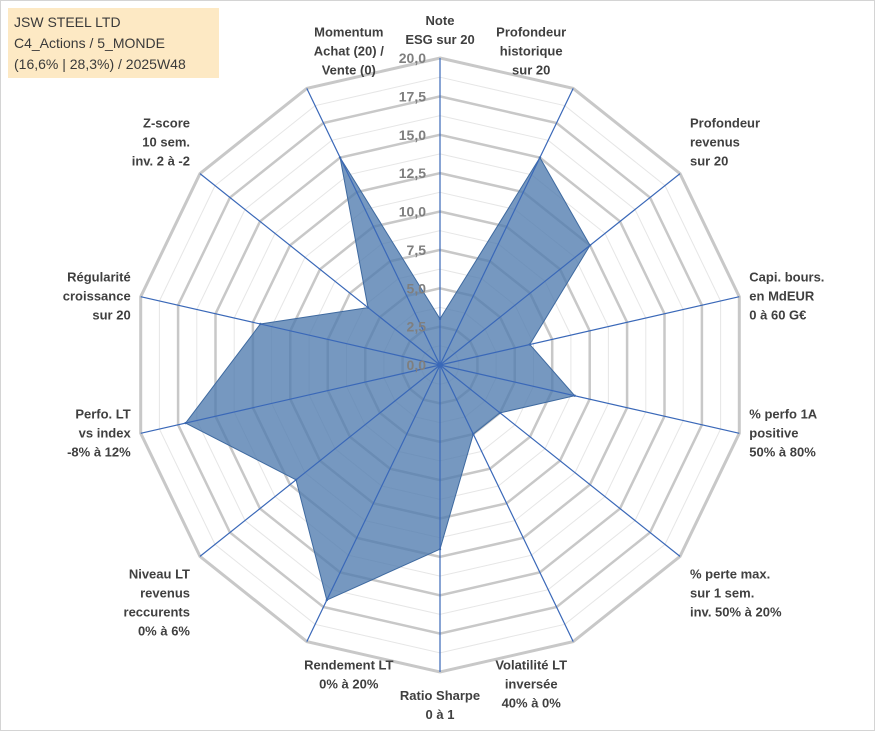  I want to click on axis-label-line: Perfo. LT, so click(102, 413).